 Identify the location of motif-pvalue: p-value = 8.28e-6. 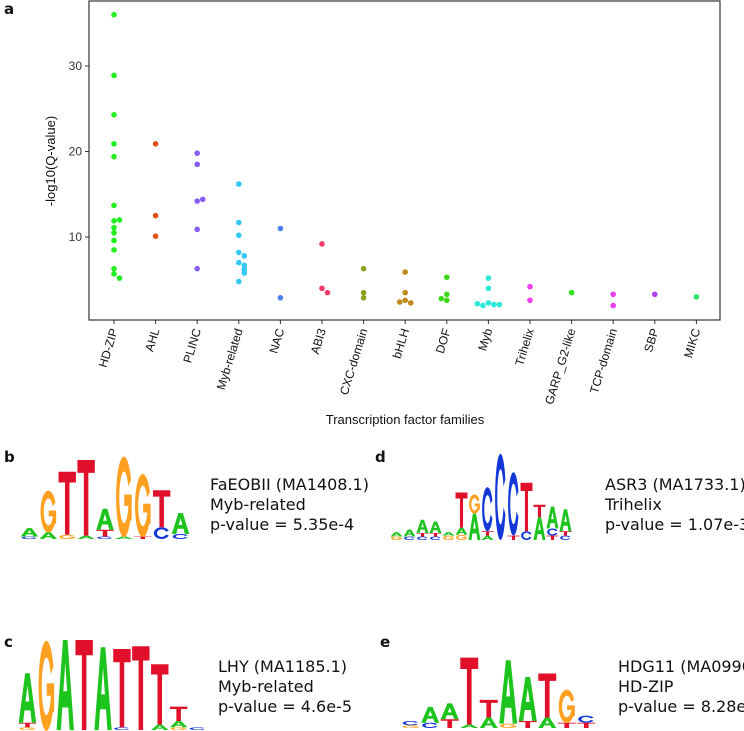
(681, 706).